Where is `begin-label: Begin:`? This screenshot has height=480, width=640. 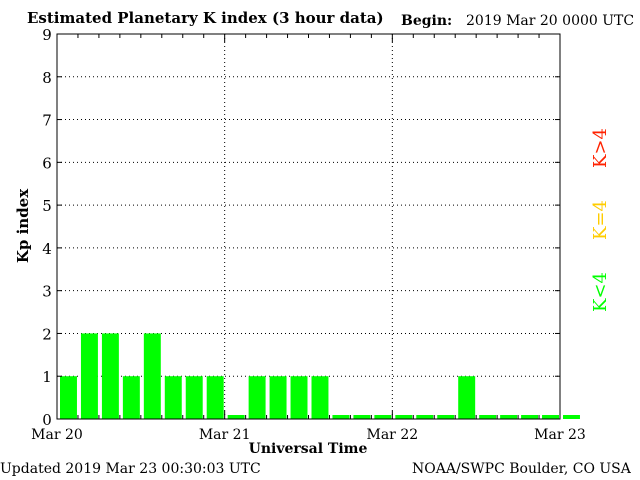
begin-label: Begin: is located at coordinates (427, 21).